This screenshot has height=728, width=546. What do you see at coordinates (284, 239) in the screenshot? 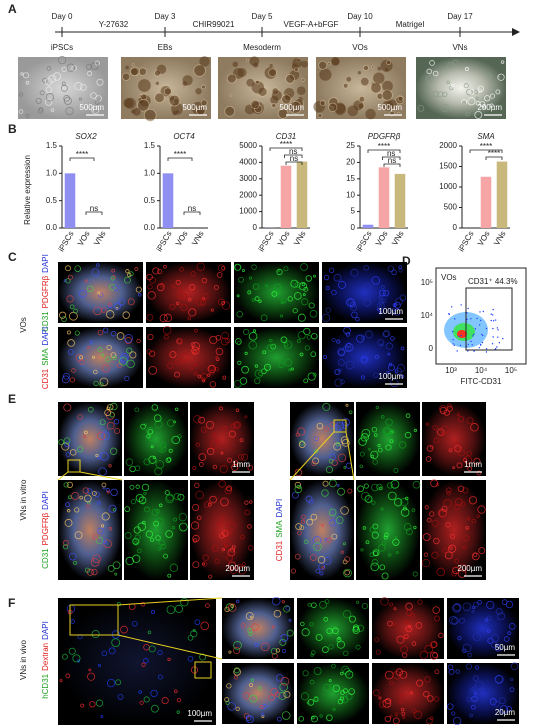
I see `x-tick-label: VOs` at bounding box center [284, 239].